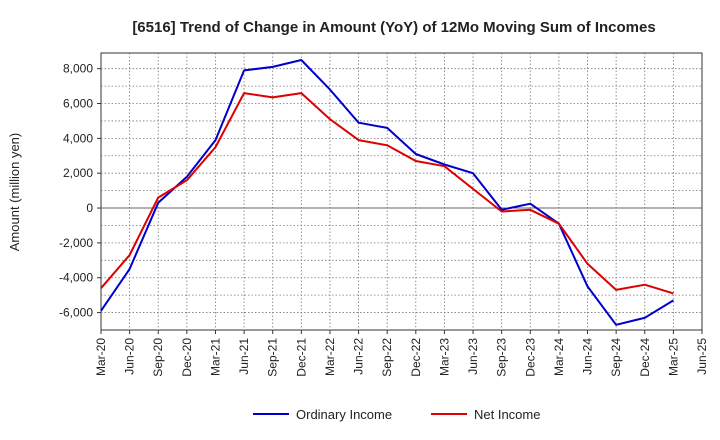 This screenshot has width=720, height=440. Describe the element at coordinates (301, 357) in the screenshot. I see `x-tick-label: Dec-21` at that location.